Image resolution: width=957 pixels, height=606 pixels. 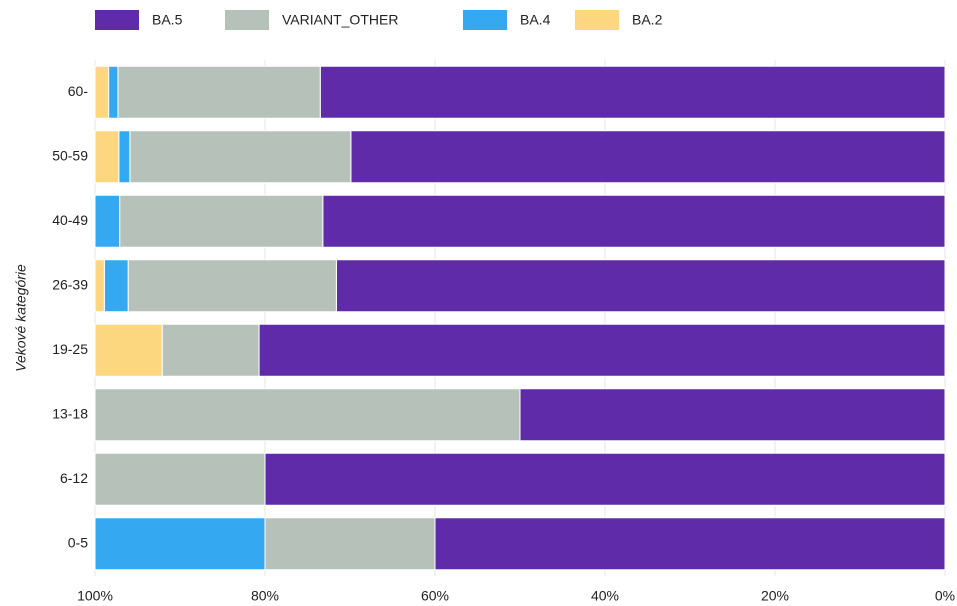 I want to click on legend-label: BA.4, so click(x=535, y=20).